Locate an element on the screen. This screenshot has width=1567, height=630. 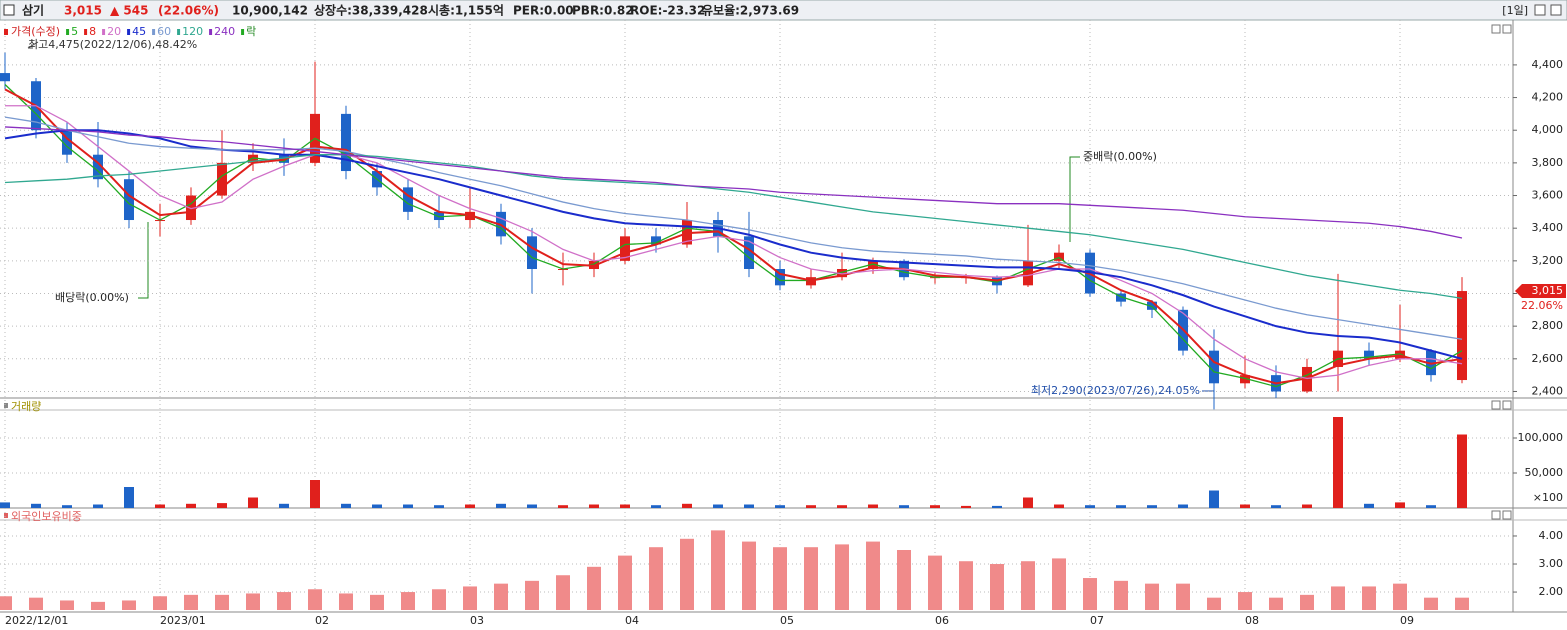
x-tick-label: 02 is located at coordinates (322, 620).